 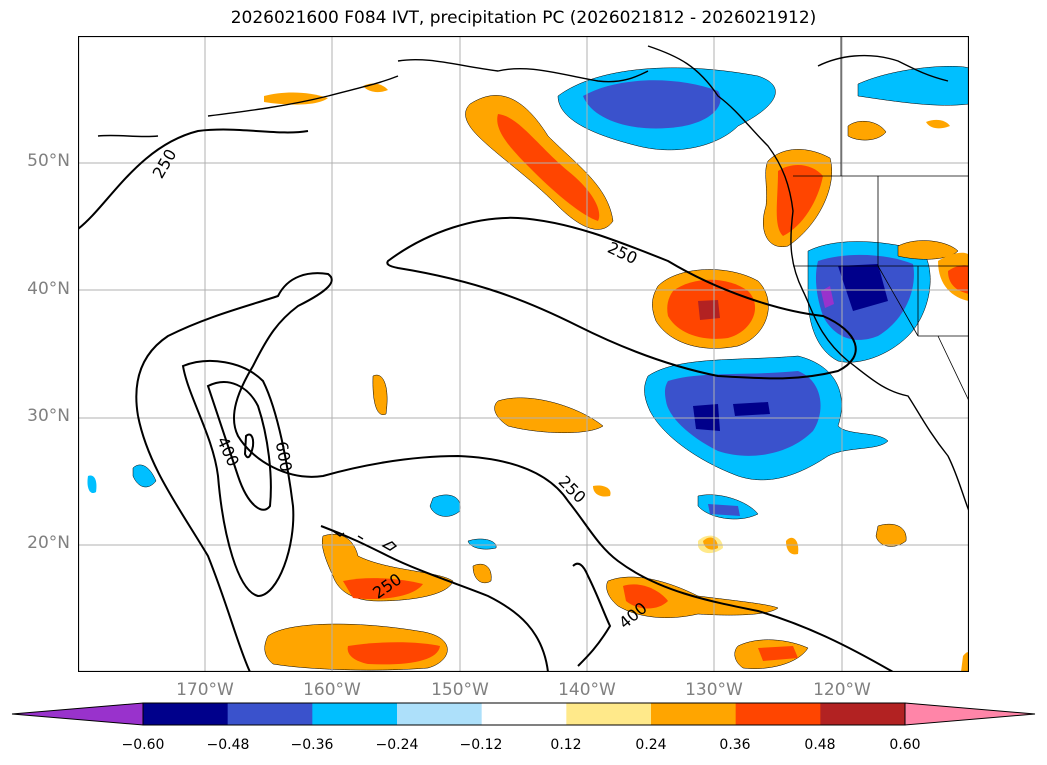 What do you see at coordinates (735, 745) in the screenshot?
I see `colorbar-tick-label: 0.36` at bounding box center [735, 745].